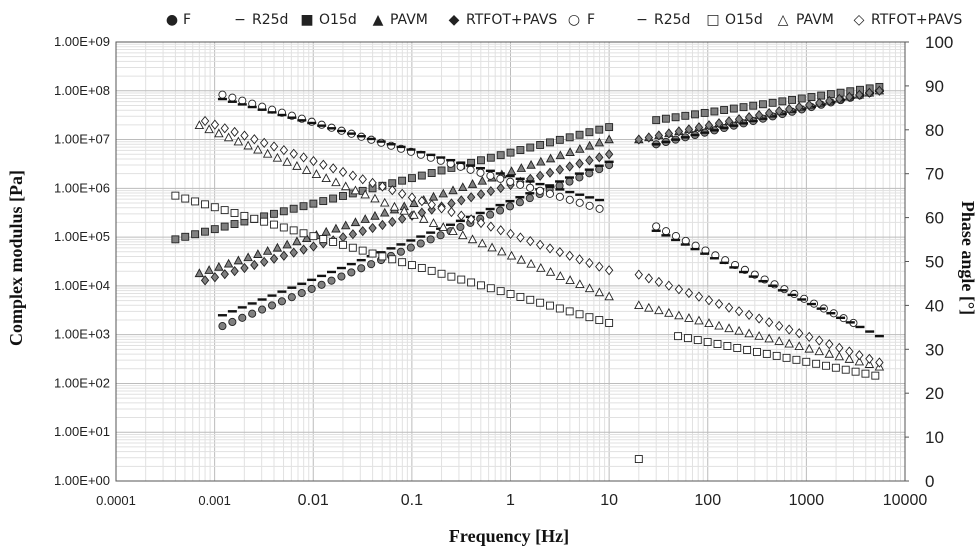 Image resolution: width=979 pixels, height=548 pixels. I want to click on legend-label: R25d, so click(270, 20).